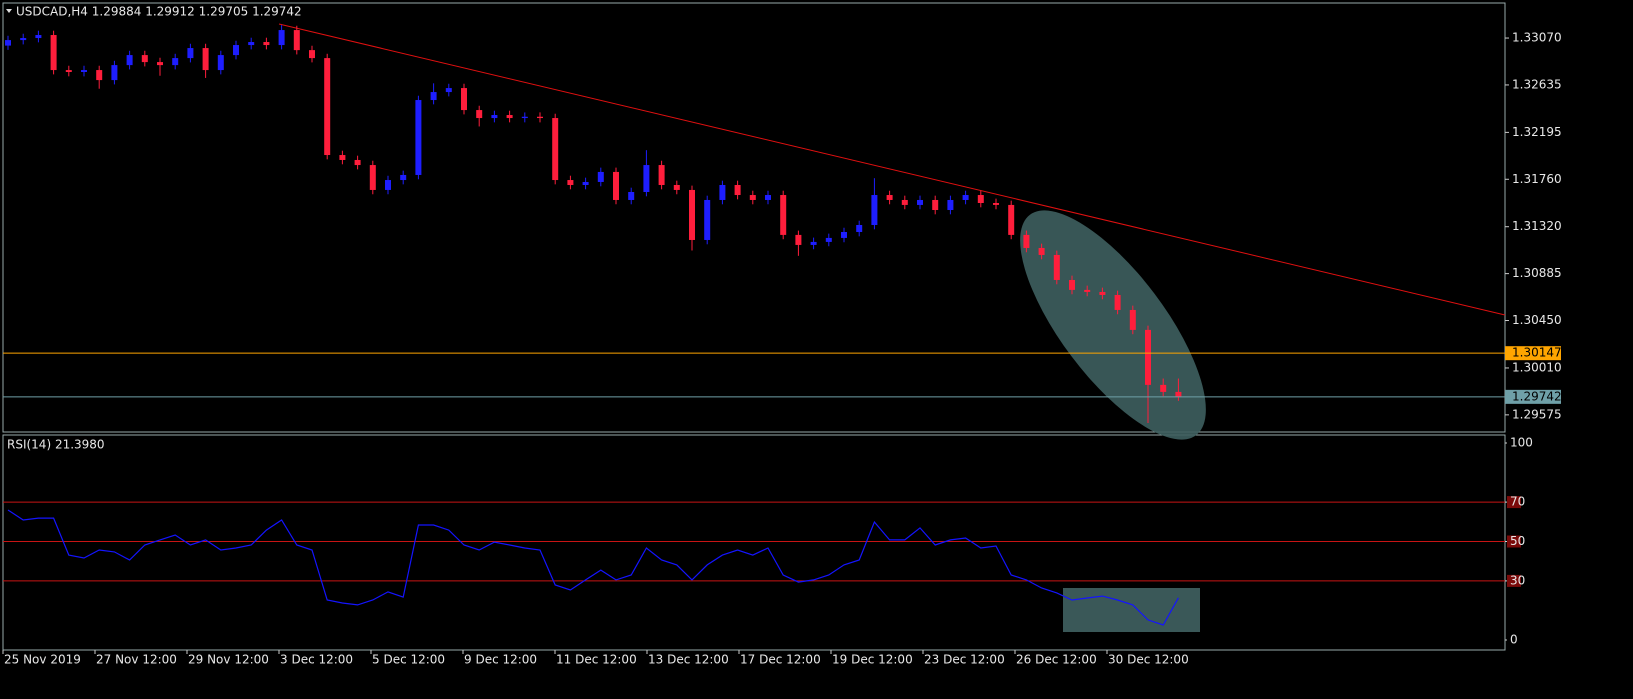 This screenshot has width=1633, height=699. Describe the element at coordinates (872, 660) in the screenshot. I see `x-tick-label: 19 Dec 12:00` at that location.